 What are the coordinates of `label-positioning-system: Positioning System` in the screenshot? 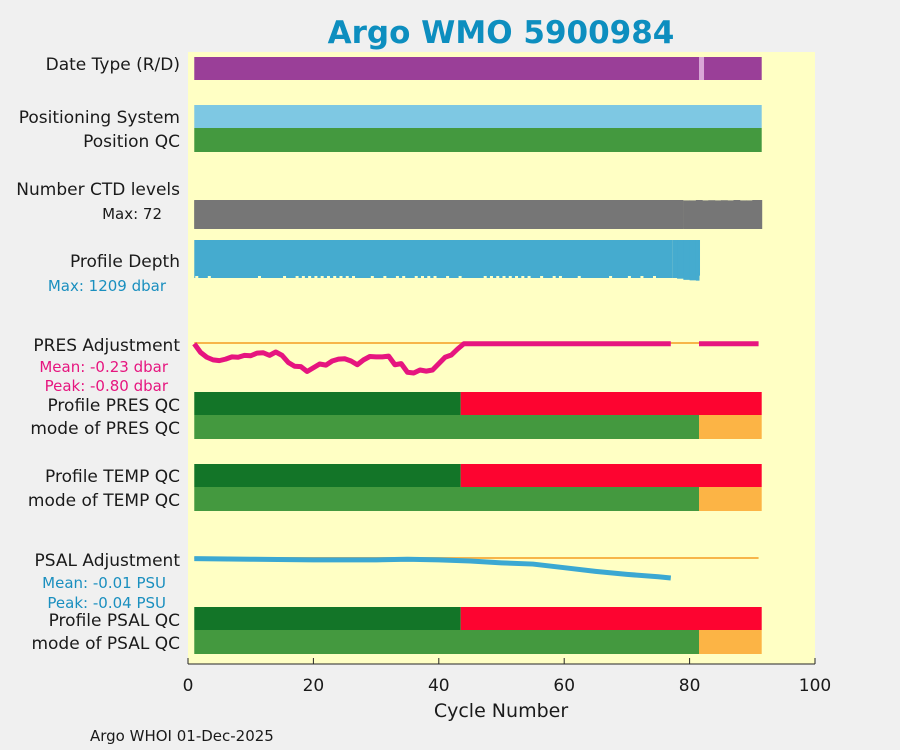 It's located at (99, 118).